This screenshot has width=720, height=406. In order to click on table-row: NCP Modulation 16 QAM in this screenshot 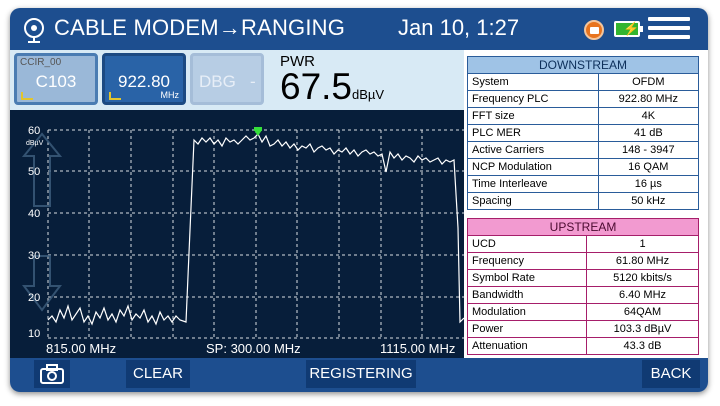, I will do `click(583, 167)`.